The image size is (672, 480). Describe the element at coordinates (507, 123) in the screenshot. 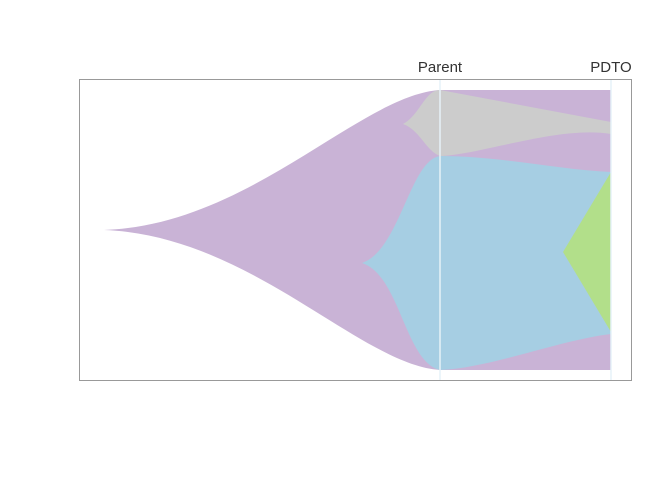

I see `clone-grey` at that location.